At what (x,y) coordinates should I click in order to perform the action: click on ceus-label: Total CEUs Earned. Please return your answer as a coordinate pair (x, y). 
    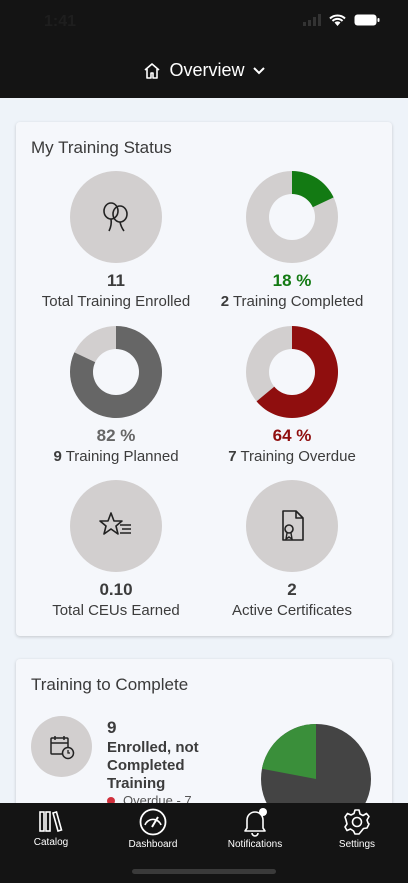
    Looking at the image, I should click on (116, 610).